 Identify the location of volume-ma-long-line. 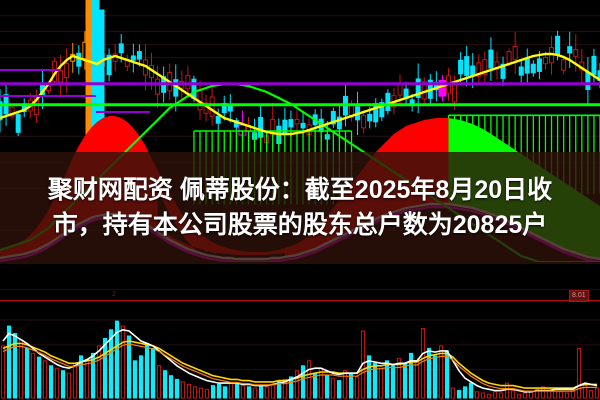
(299, 364).